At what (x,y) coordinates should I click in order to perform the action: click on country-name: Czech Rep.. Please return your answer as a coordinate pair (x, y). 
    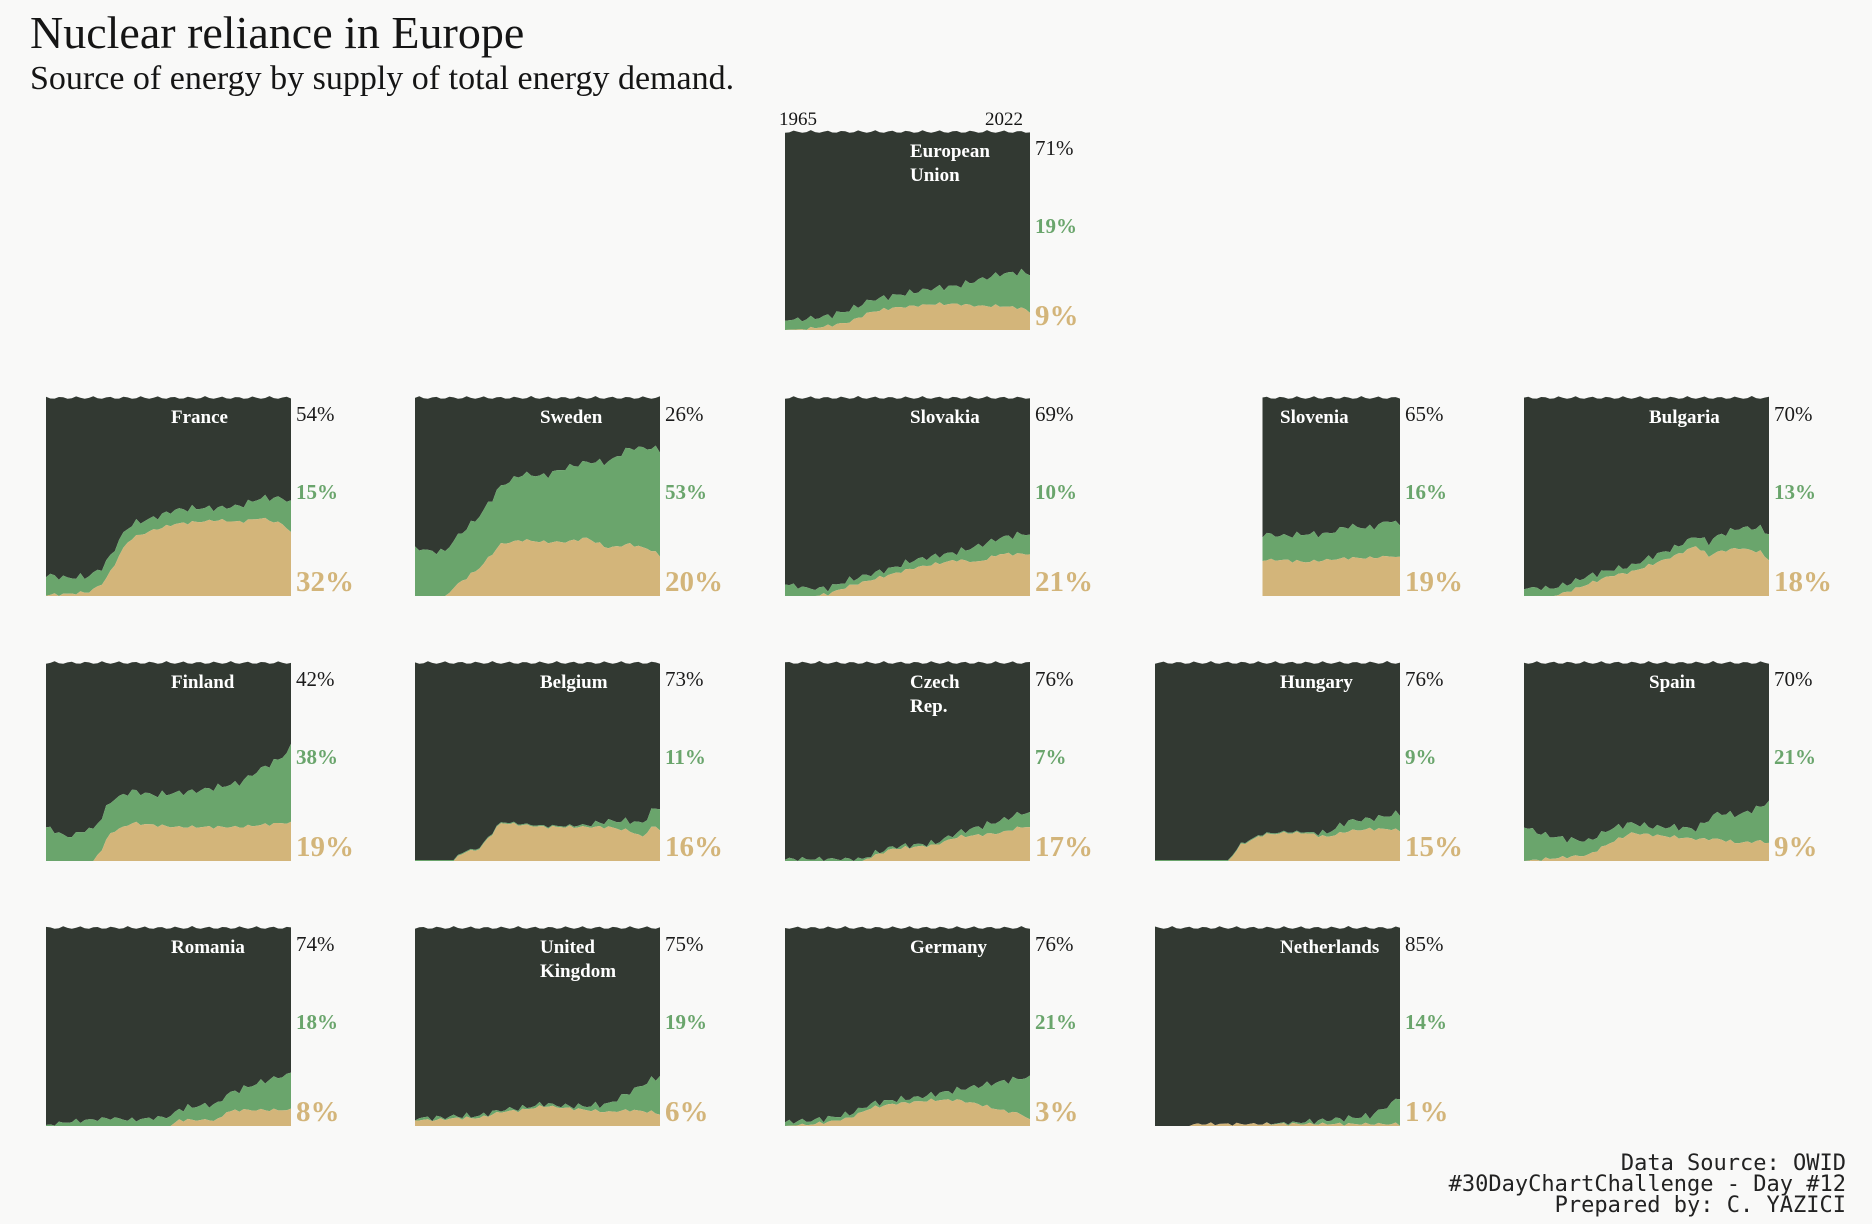
    Looking at the image, I should click on (935, 694).